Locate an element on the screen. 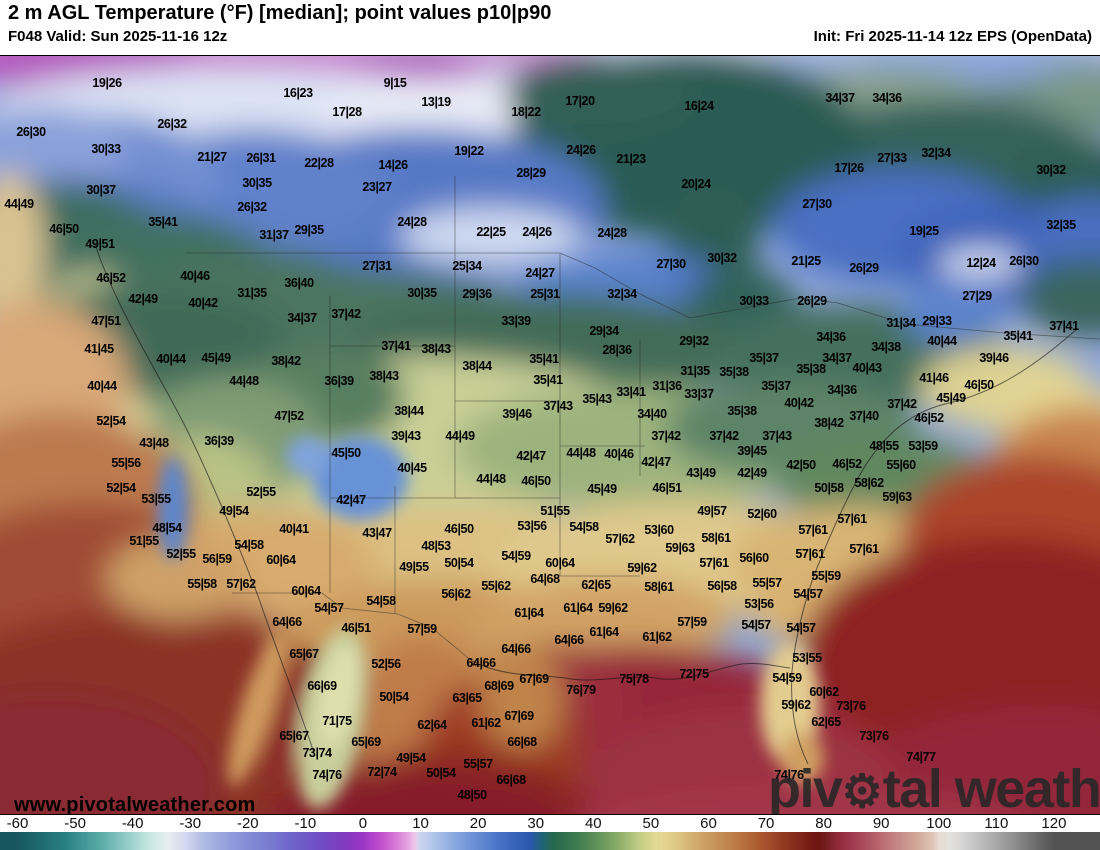  point-value: 58|62 is located at coordinates (869, 482).